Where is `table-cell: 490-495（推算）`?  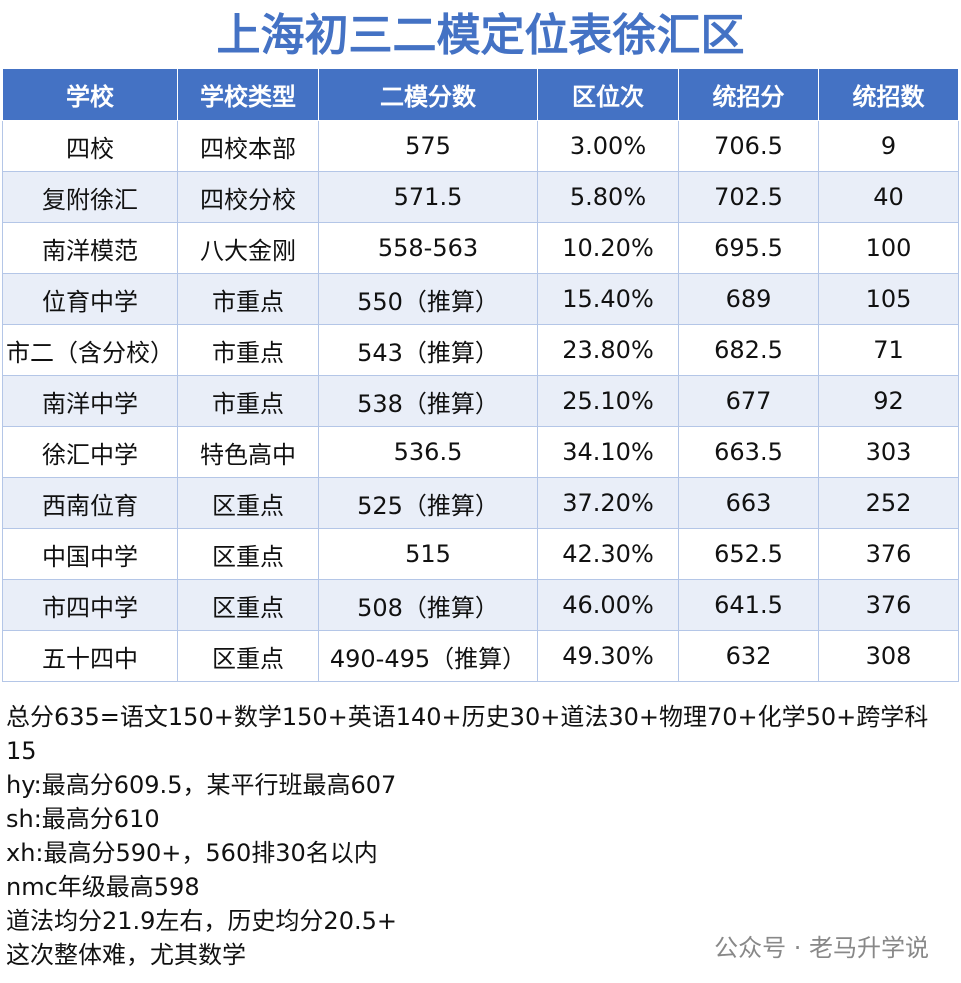
table-cell: 490-495（推算） is located at coordinates (428, 656).